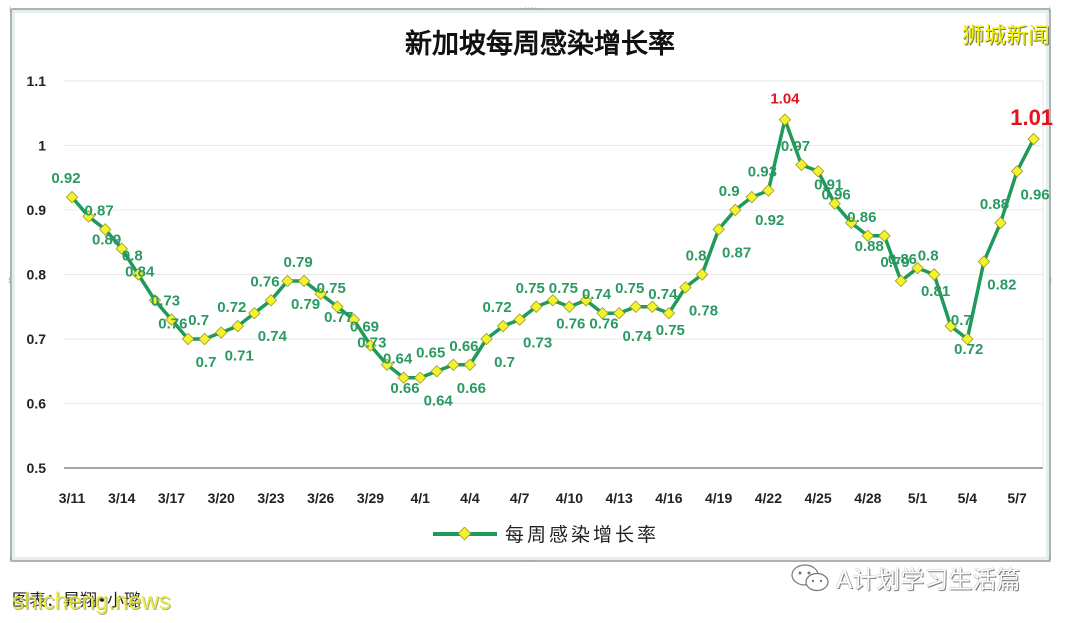  I want to click on x-tick-label: 4/1, so click(420, 498).